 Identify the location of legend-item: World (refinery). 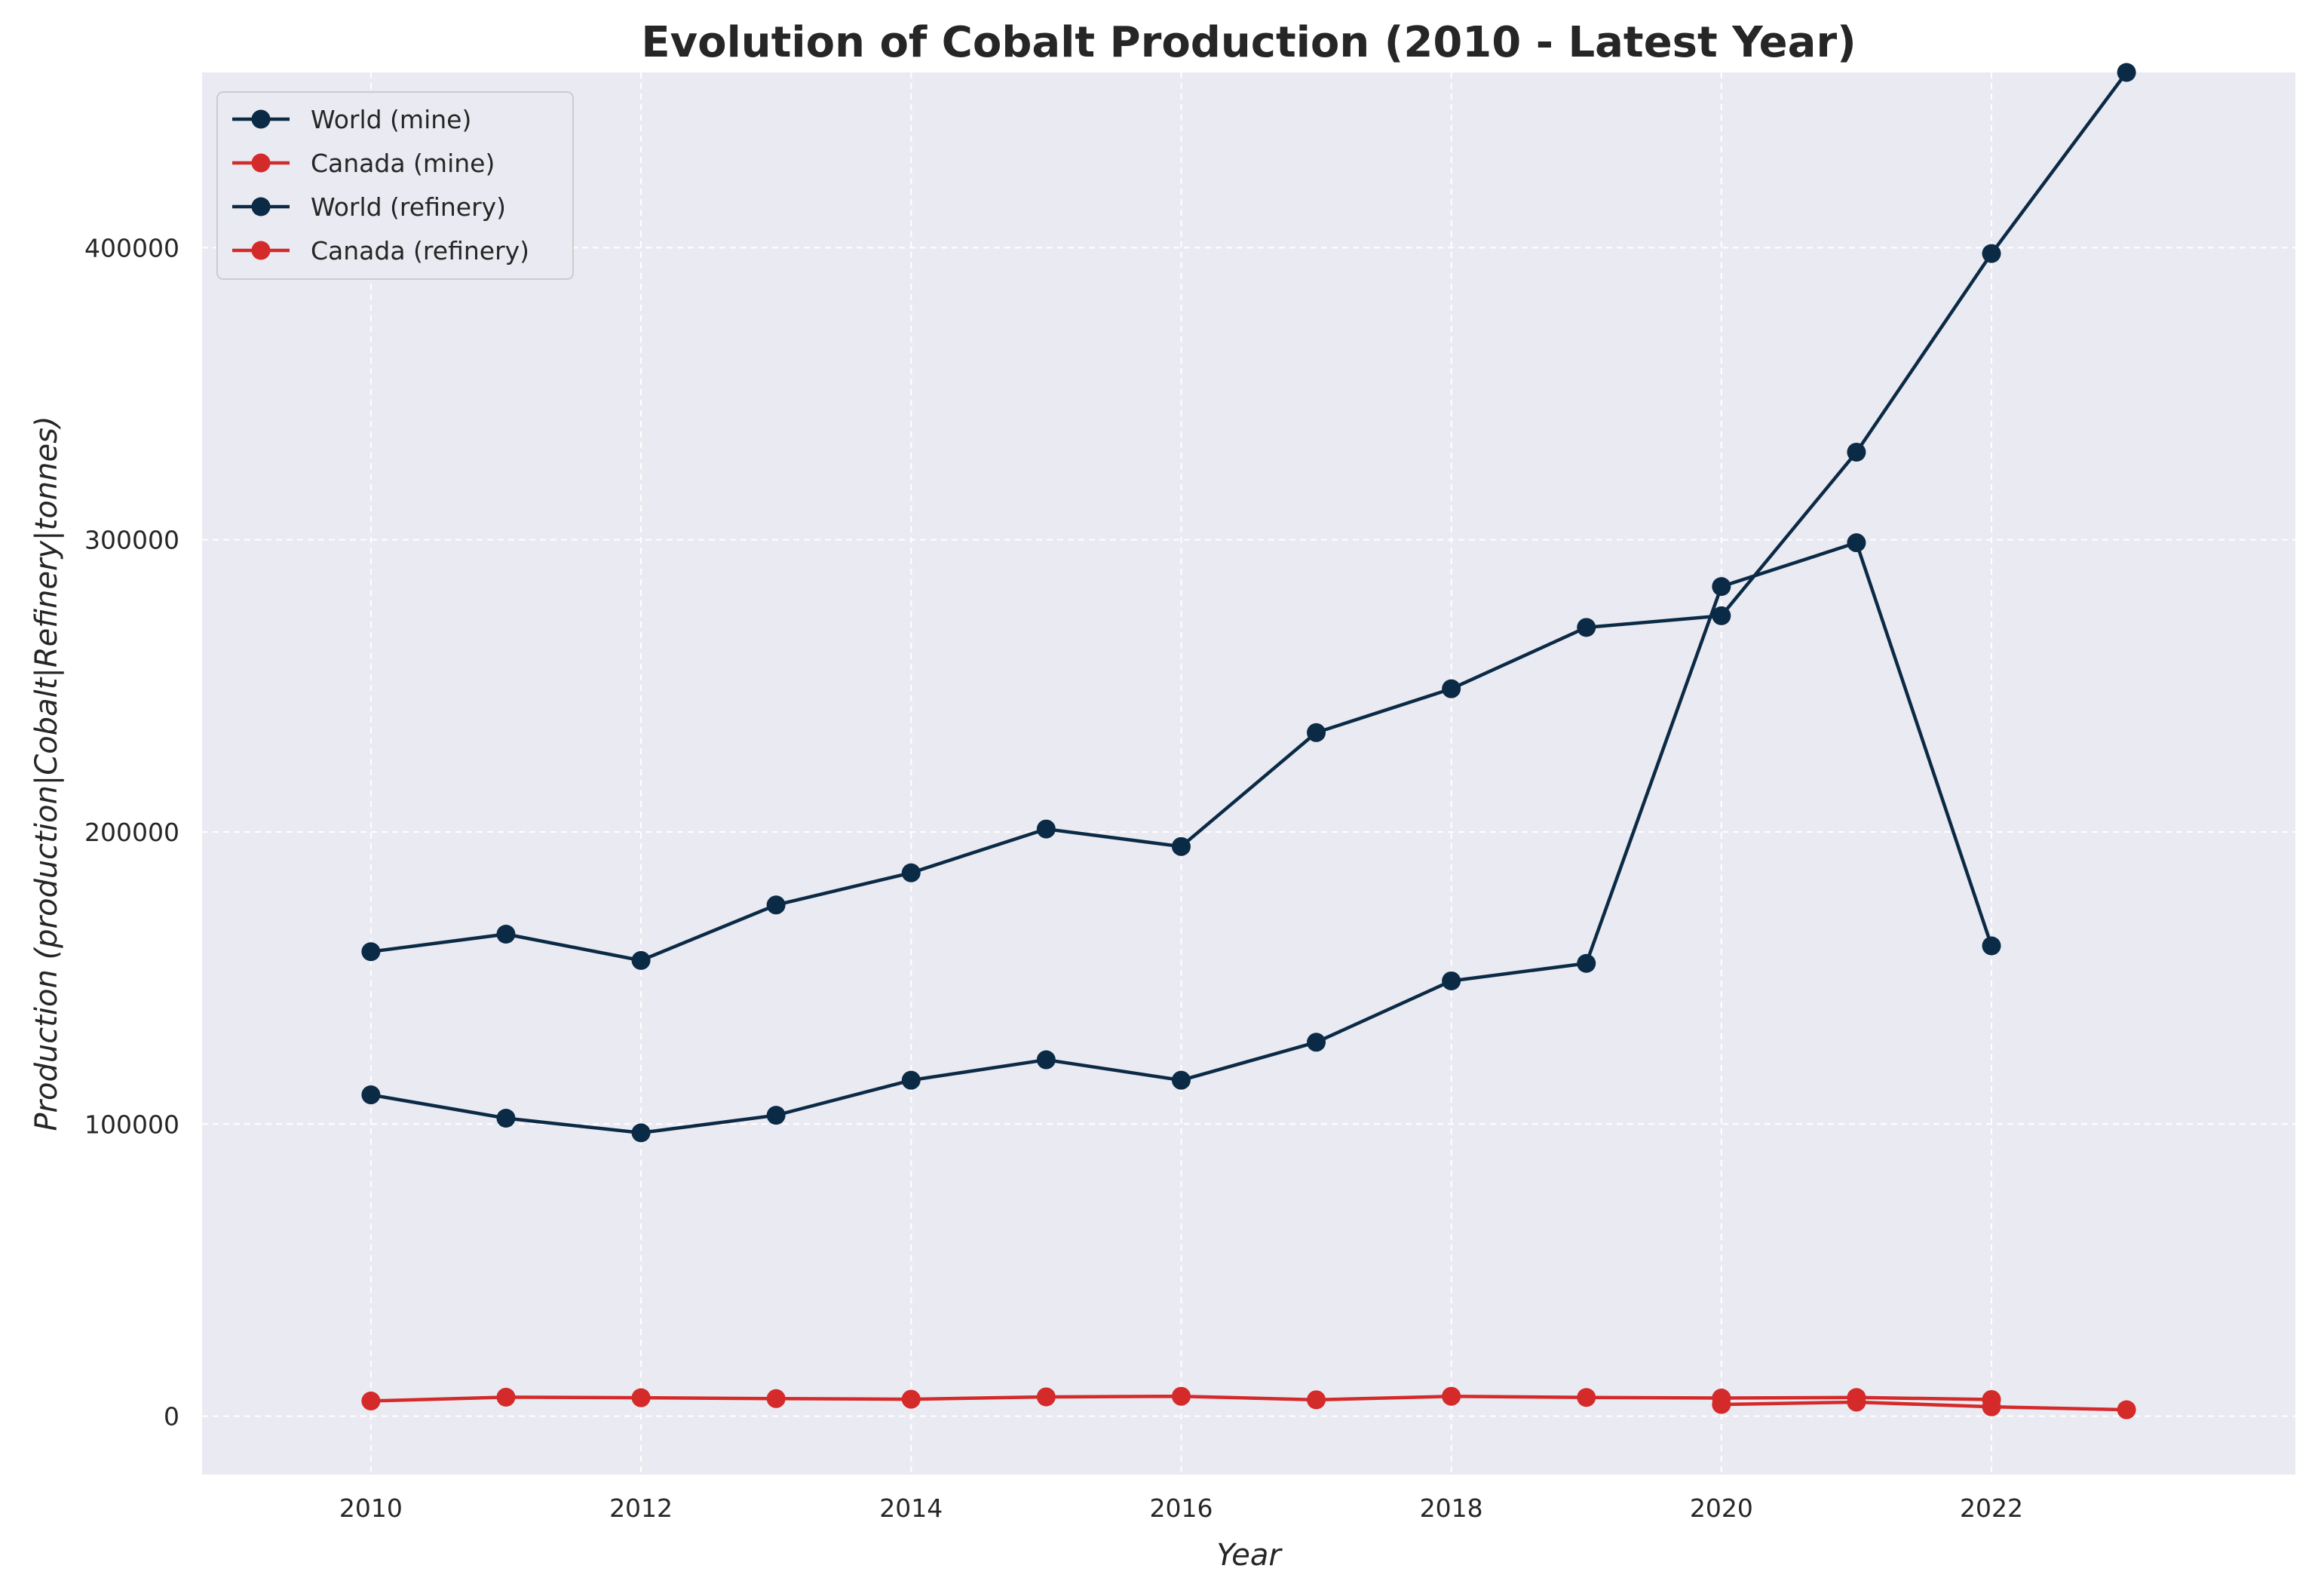
(369, 207).